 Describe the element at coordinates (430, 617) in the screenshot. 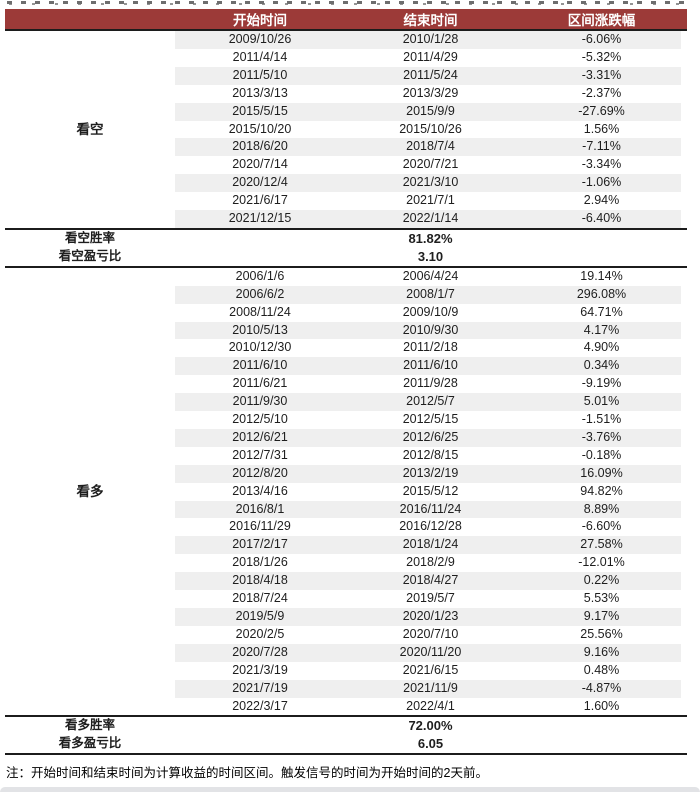

I see `cell-end-time: 2020/1/23` at that location.